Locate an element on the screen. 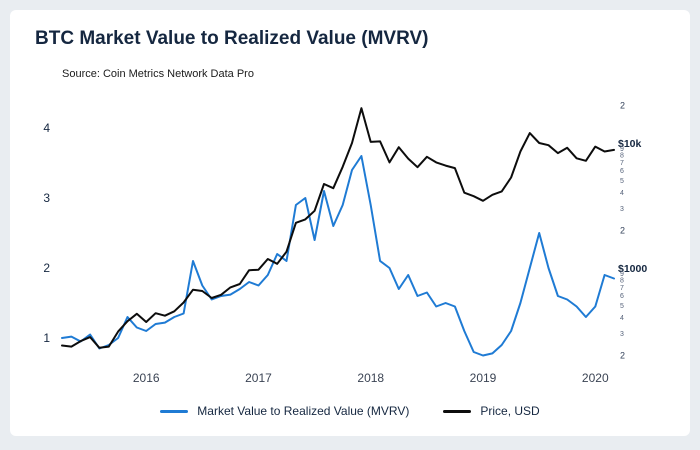 This screenshot has height=450, width=700. price-line-swatch is located at coordinates (457, 411).